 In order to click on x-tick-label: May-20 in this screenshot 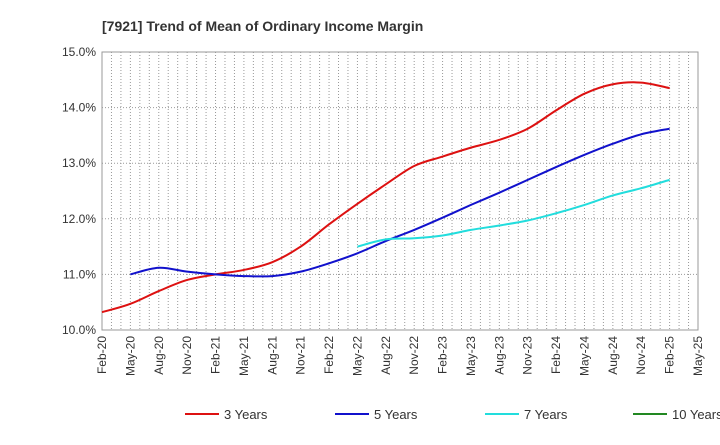, I will do `click(130, 356)`.